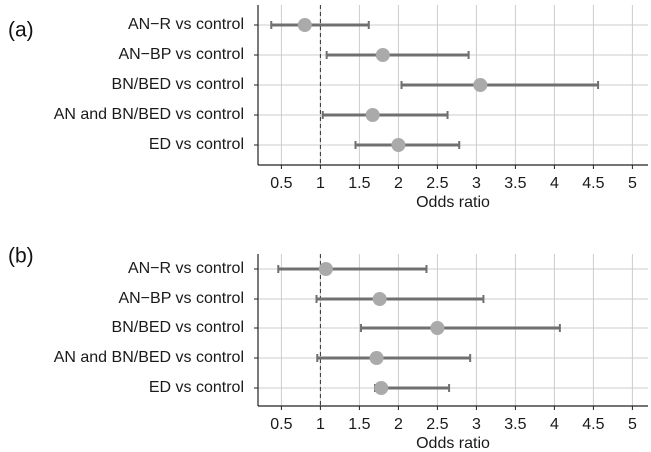 This screenshot has width=651, height=452. What do you see at coordinates (21, 30) in the screenshot?
I see `panel-letter: (a)` at bounding box center [21, 30].